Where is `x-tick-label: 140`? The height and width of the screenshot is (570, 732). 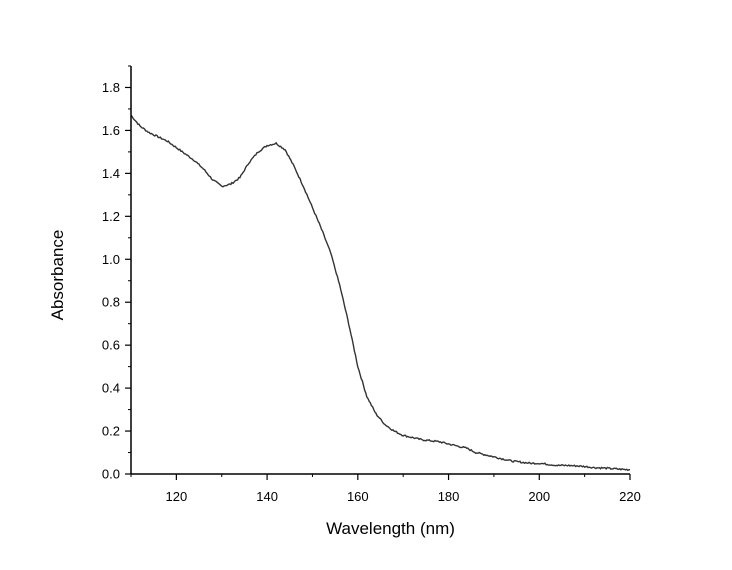 x-tick-label: 140 is located at coordinates (267, 496).